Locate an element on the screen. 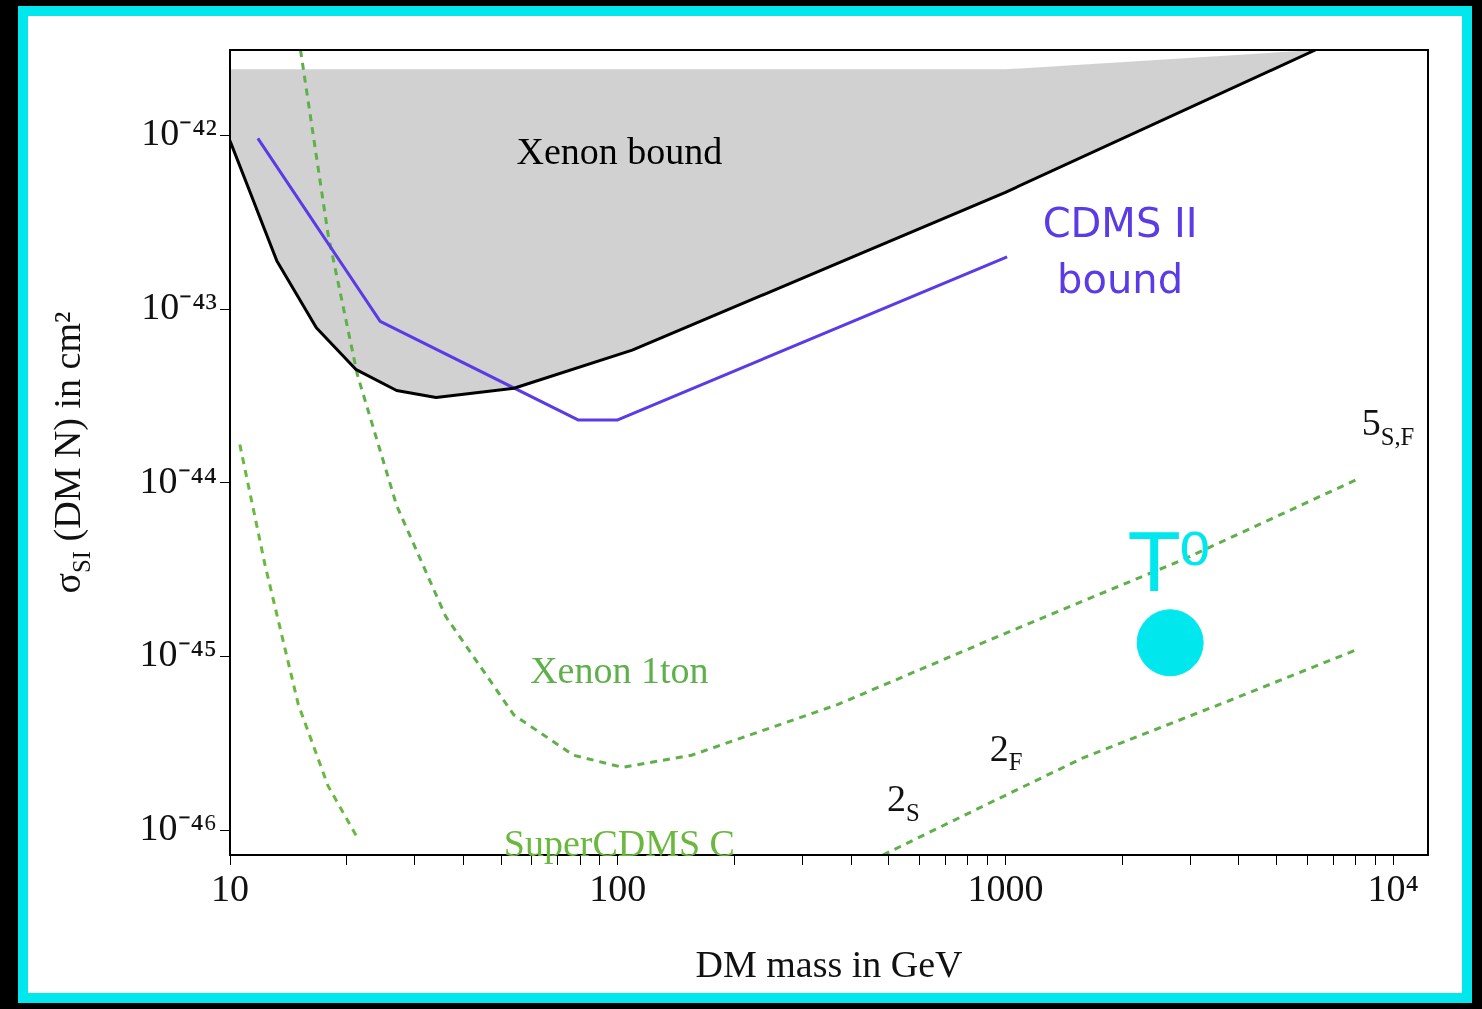 The height and width of the screenshot is (1009, 1482). text: Xenon bound is located at coordinates (619, 150).